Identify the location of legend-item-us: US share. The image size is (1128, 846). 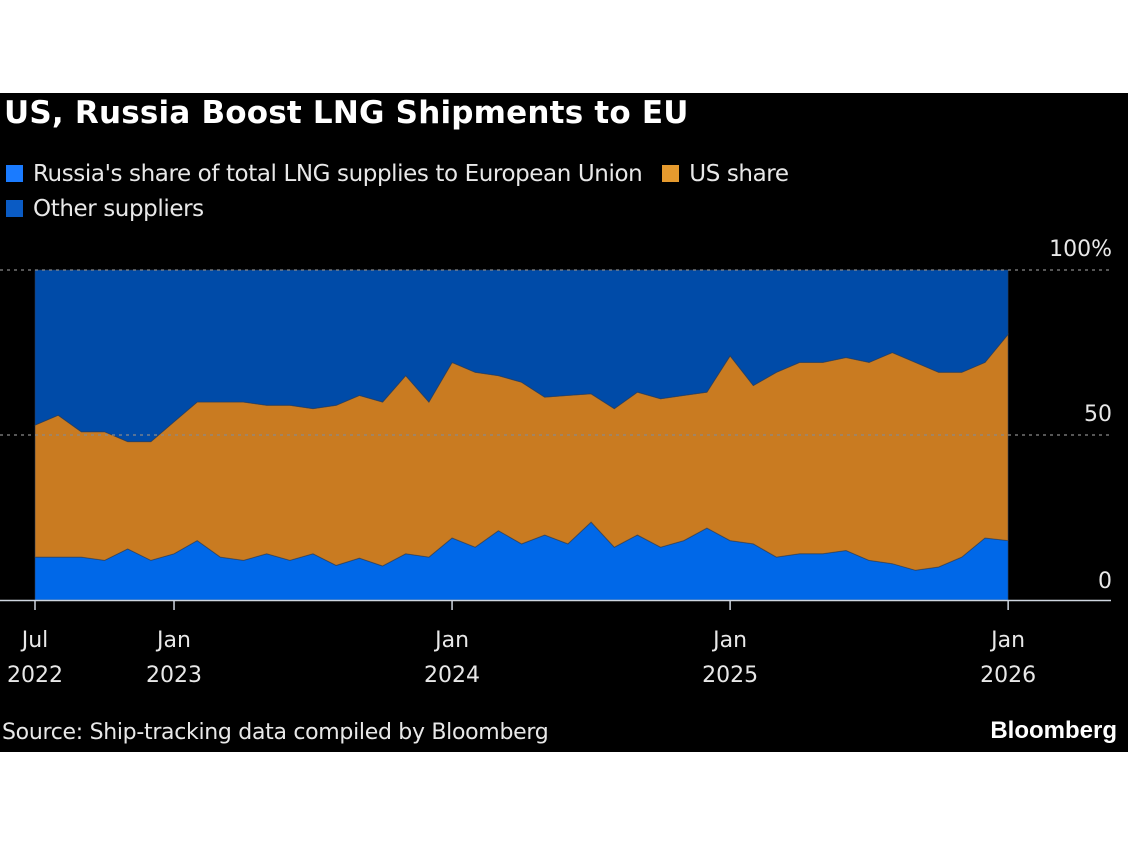
(725, 173).